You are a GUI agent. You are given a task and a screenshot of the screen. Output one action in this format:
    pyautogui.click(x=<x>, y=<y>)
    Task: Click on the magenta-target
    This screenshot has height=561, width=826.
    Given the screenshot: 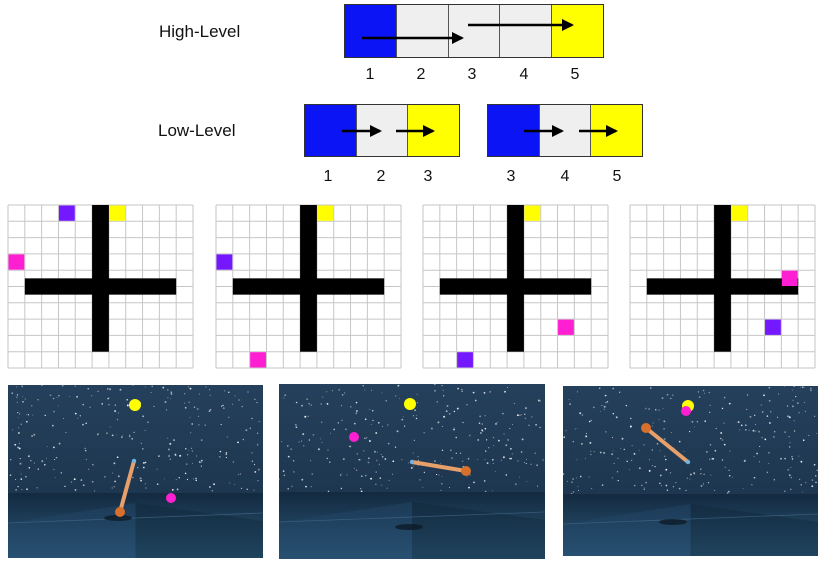 What is the action you would take?
    pyautogui.click(x=354, y=437)
    